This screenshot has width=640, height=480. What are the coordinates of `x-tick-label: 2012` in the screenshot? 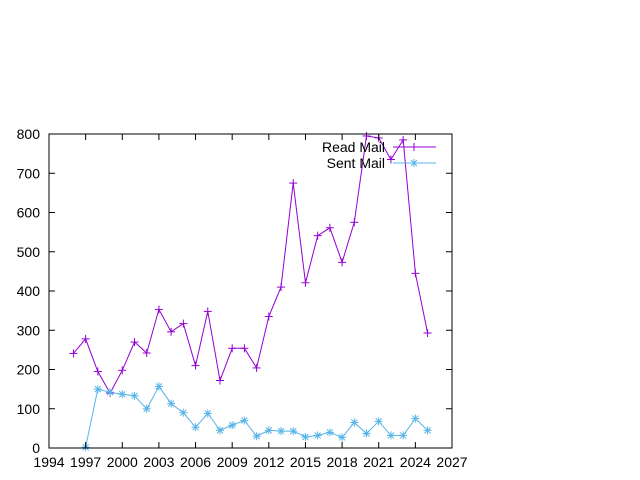 It's located at (268, 462).